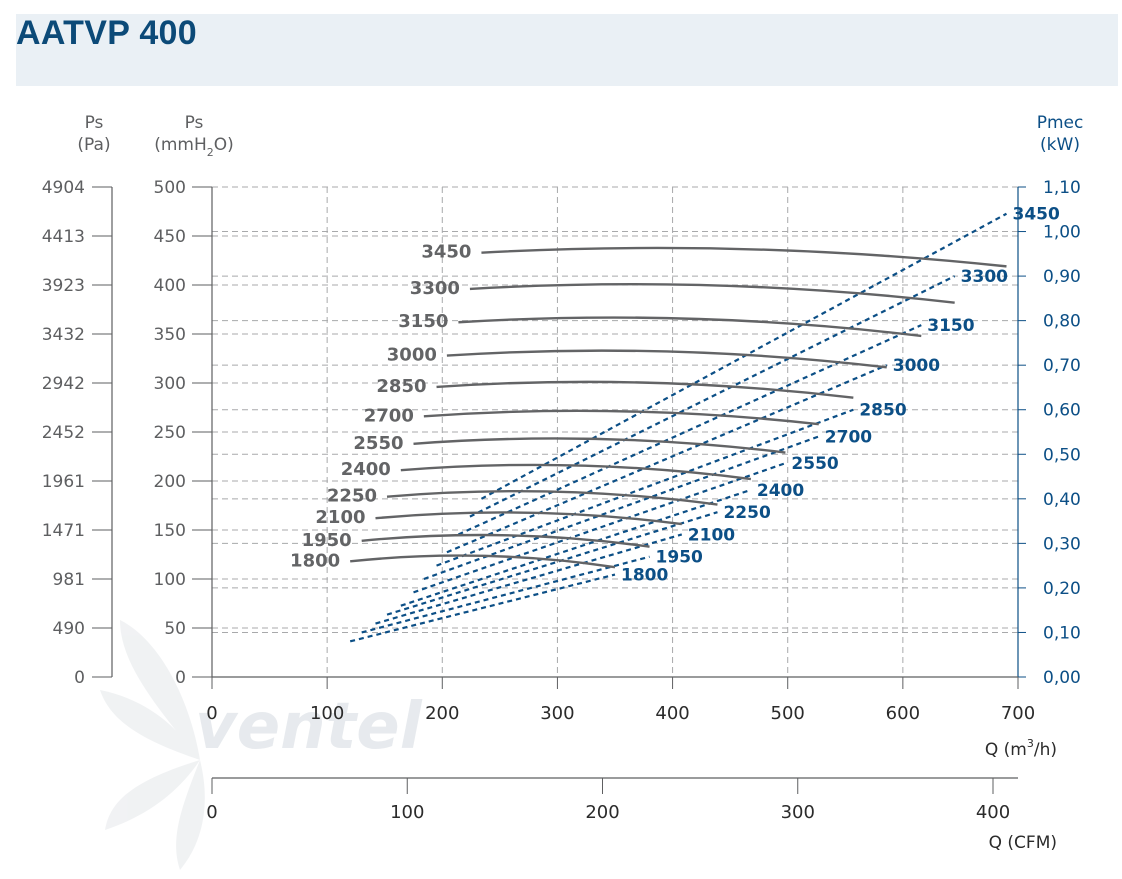 The image size is (1122, 879). Describe the element at coordinates (180, 678) in the screenshot. I see `mmh2o-tick-label-0: 0` at that location.